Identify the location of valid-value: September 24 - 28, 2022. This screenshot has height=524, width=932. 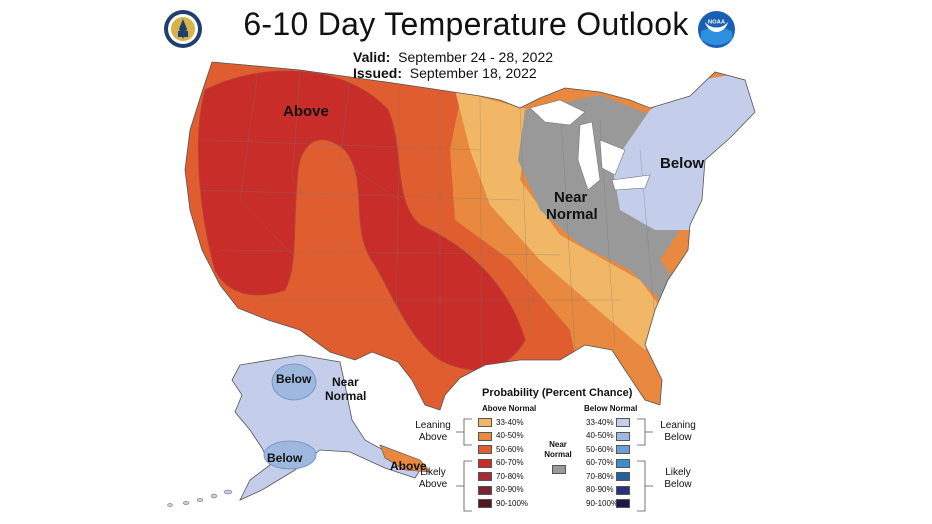
(476, 57).